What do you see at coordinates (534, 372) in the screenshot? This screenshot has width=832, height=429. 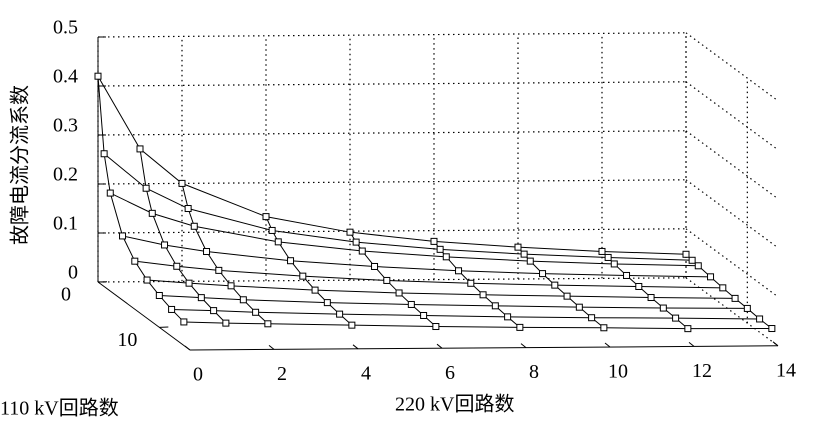 I see `x-tick-label: 8` at bounding box center [534, 372].